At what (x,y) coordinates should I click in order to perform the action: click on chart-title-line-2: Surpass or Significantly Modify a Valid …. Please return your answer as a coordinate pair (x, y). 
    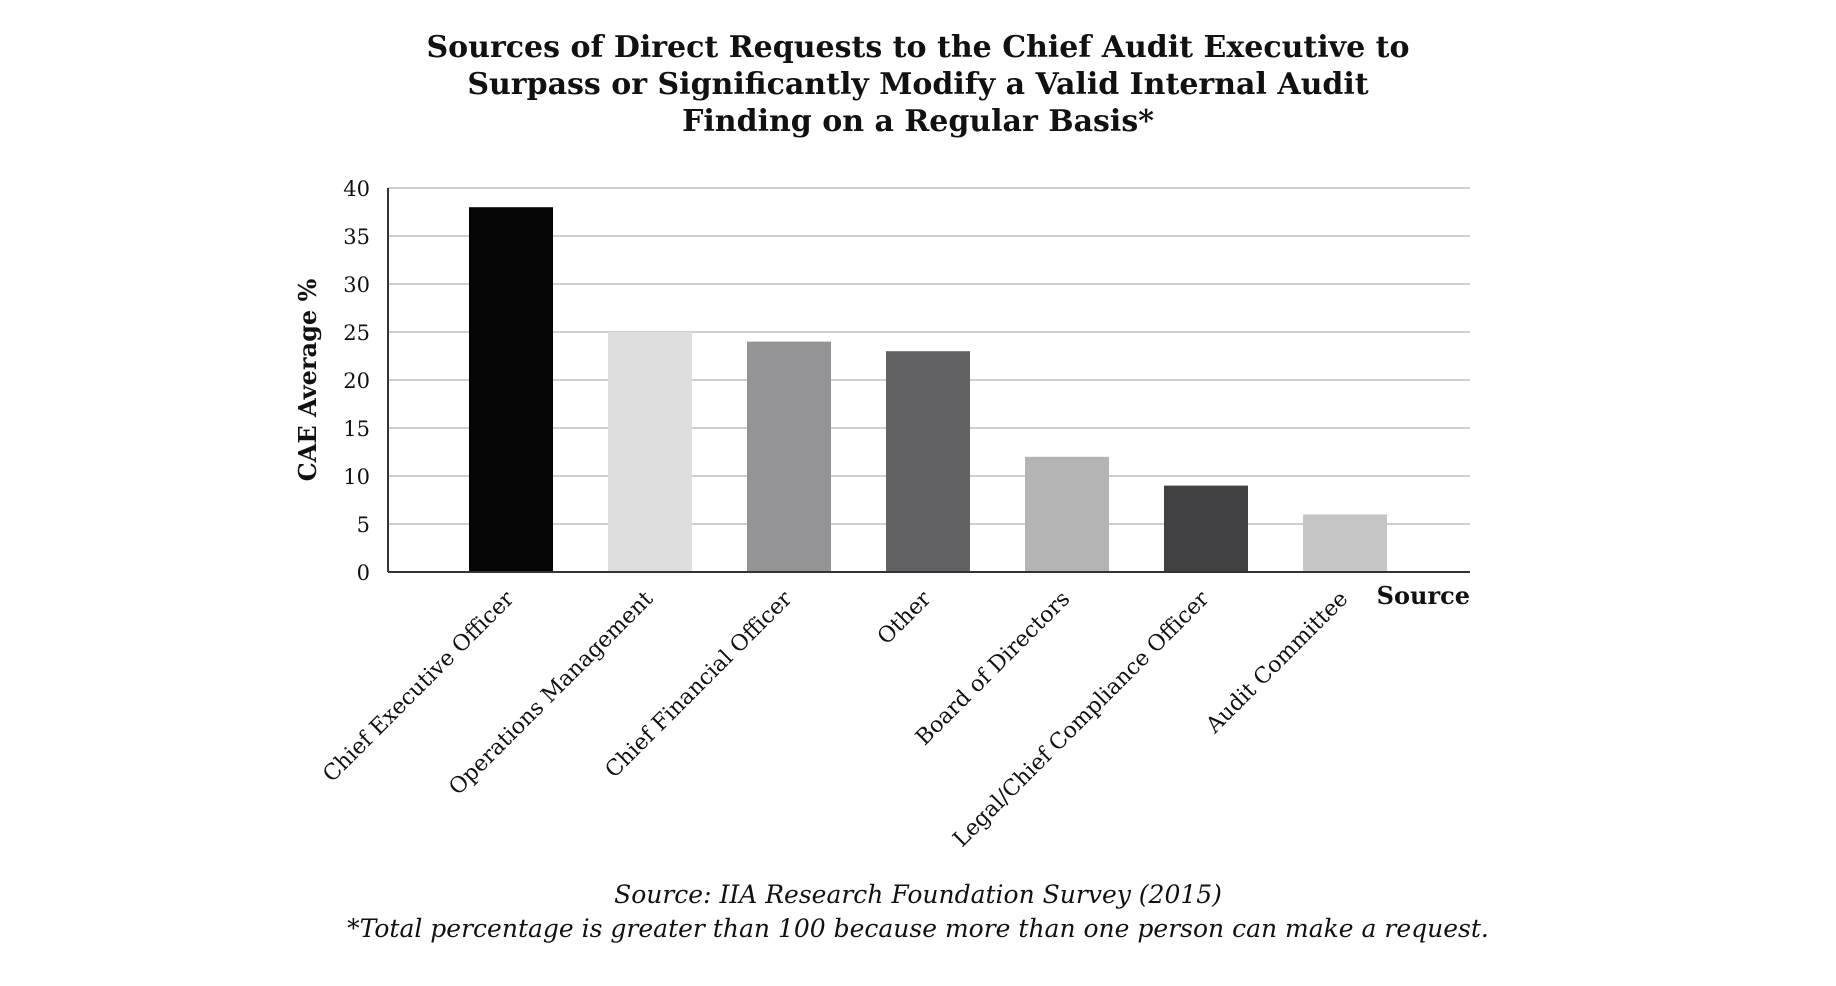
    Looking at the image, I should click on (917, 84).